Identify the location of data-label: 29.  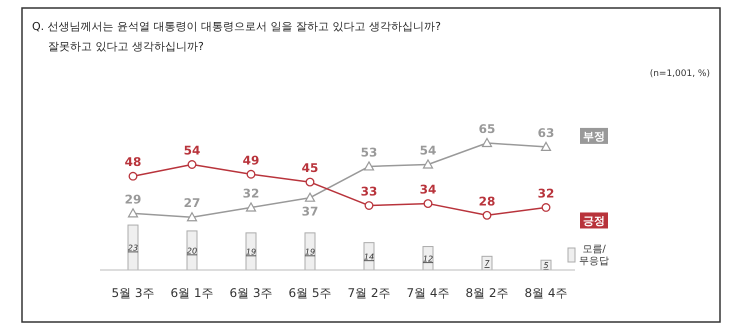
(133, 199).